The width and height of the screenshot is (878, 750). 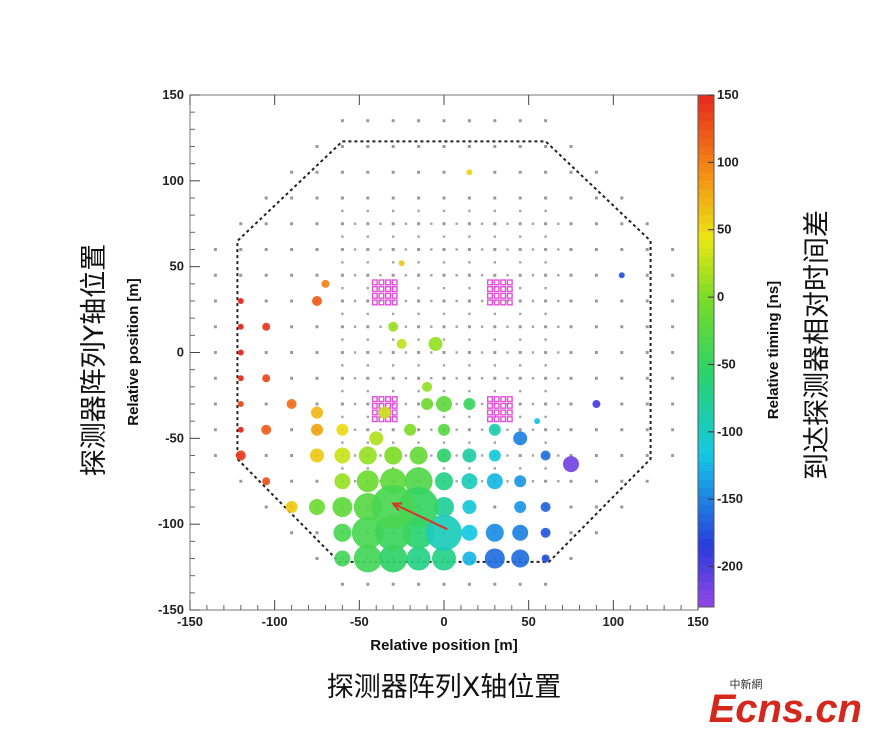 I want to click on colorbar: 150 100 50 0 -50 -100 -150 -200, so click(x=720, y=347).